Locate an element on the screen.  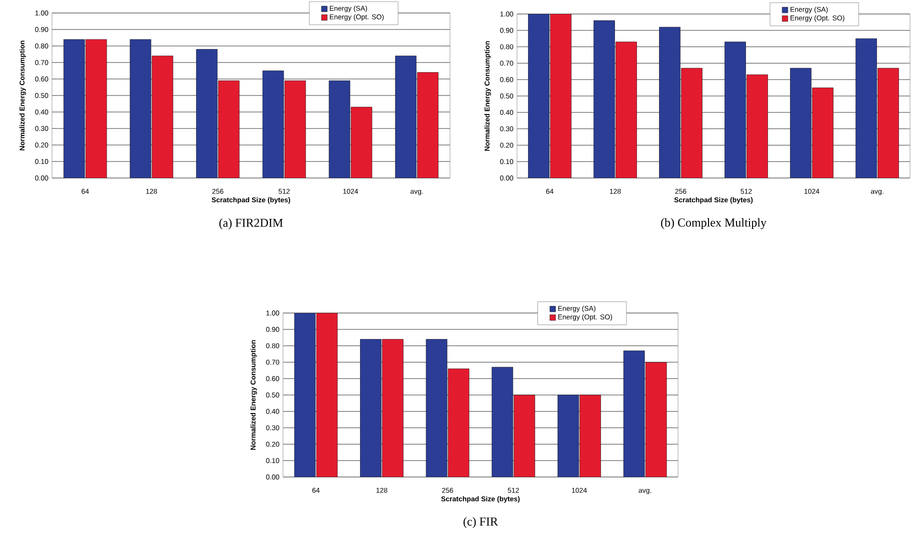
text: (a) FIR2DIM is located at coordinates (251, 224).